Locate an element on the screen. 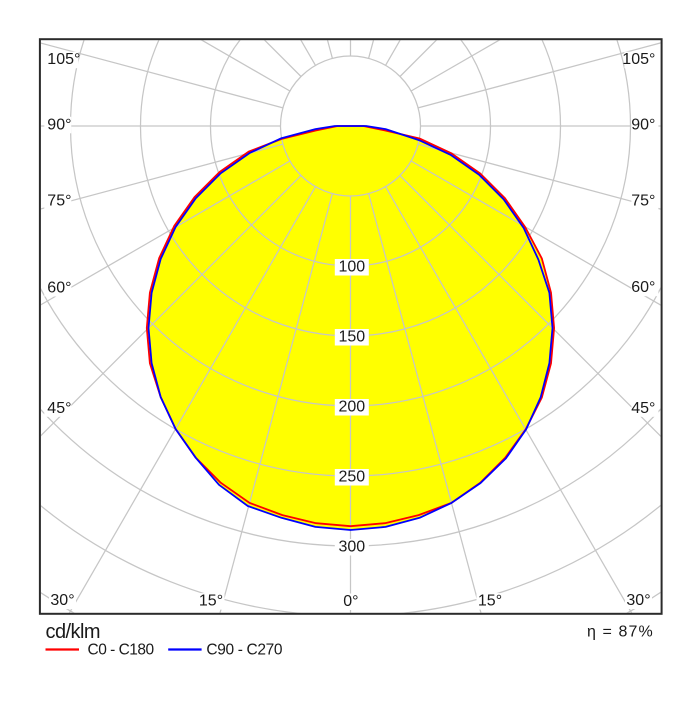 This screenshot has width=700, height=705. svg-text: 100 is located at coordinates (351, 267).